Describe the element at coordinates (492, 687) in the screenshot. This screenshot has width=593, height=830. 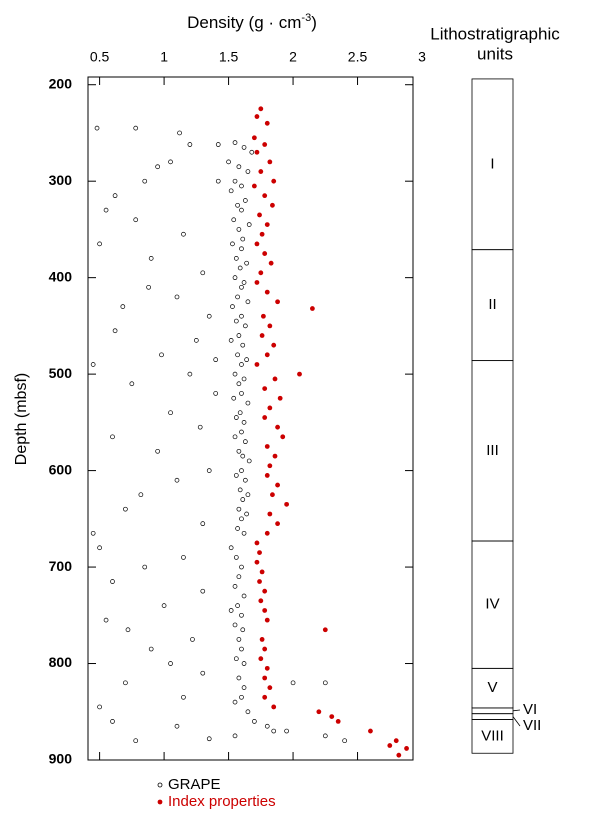
I see `unit-label: V` at that location.